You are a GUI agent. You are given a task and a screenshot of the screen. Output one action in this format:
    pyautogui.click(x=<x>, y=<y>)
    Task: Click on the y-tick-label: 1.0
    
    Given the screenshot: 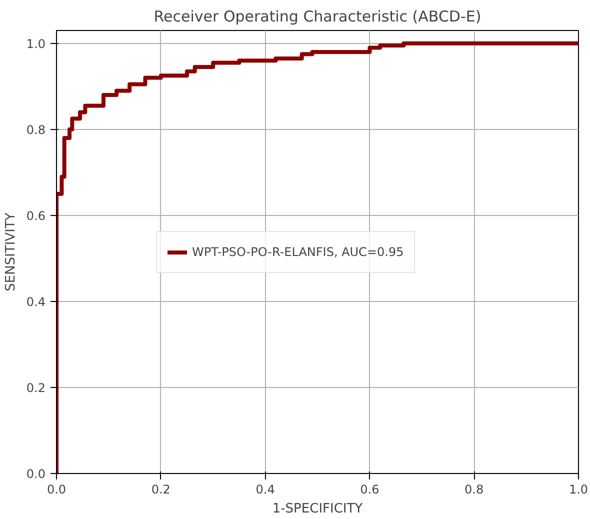 What is the action you would take?
    pyautogui.click(x=36, y=43)
    